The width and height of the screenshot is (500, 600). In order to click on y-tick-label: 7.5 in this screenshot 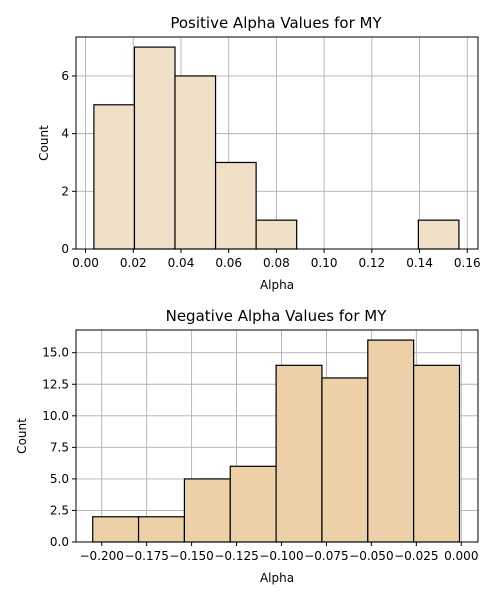, I will do `click(59, 447)`.